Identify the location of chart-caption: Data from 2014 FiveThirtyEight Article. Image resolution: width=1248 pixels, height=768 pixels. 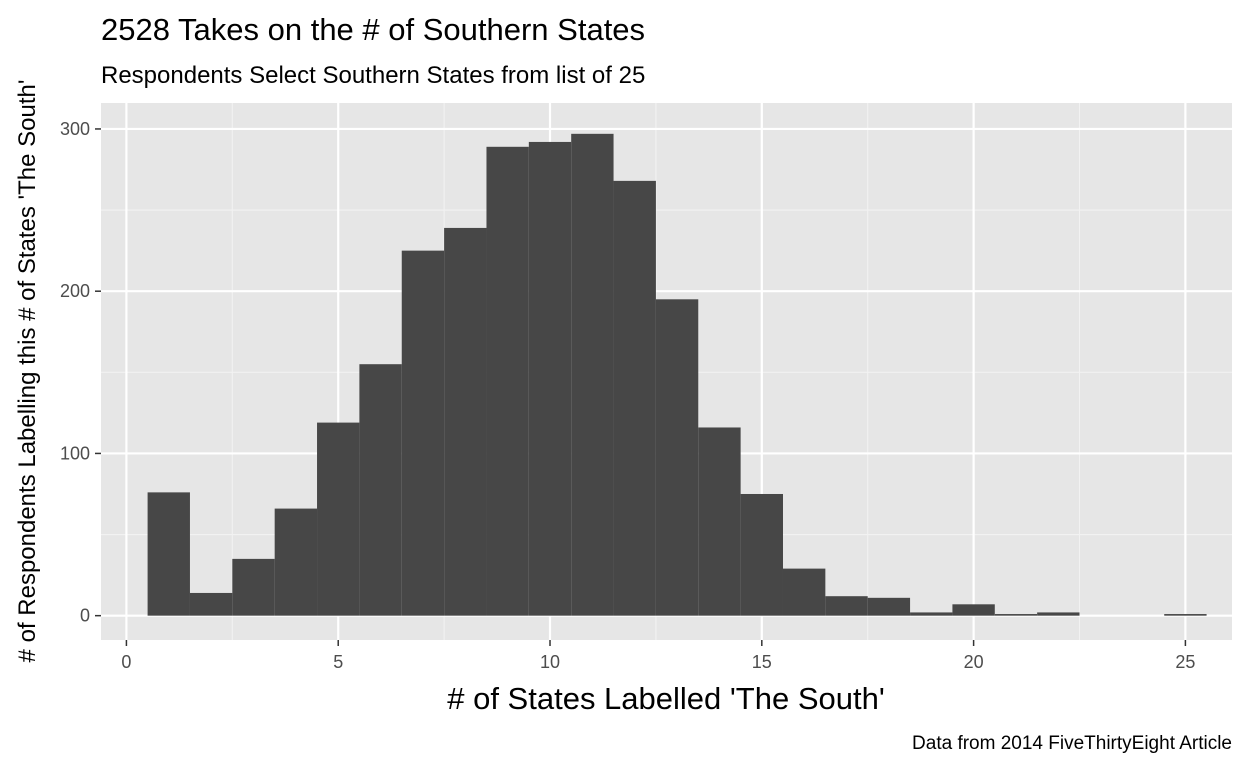
(1072, 743).